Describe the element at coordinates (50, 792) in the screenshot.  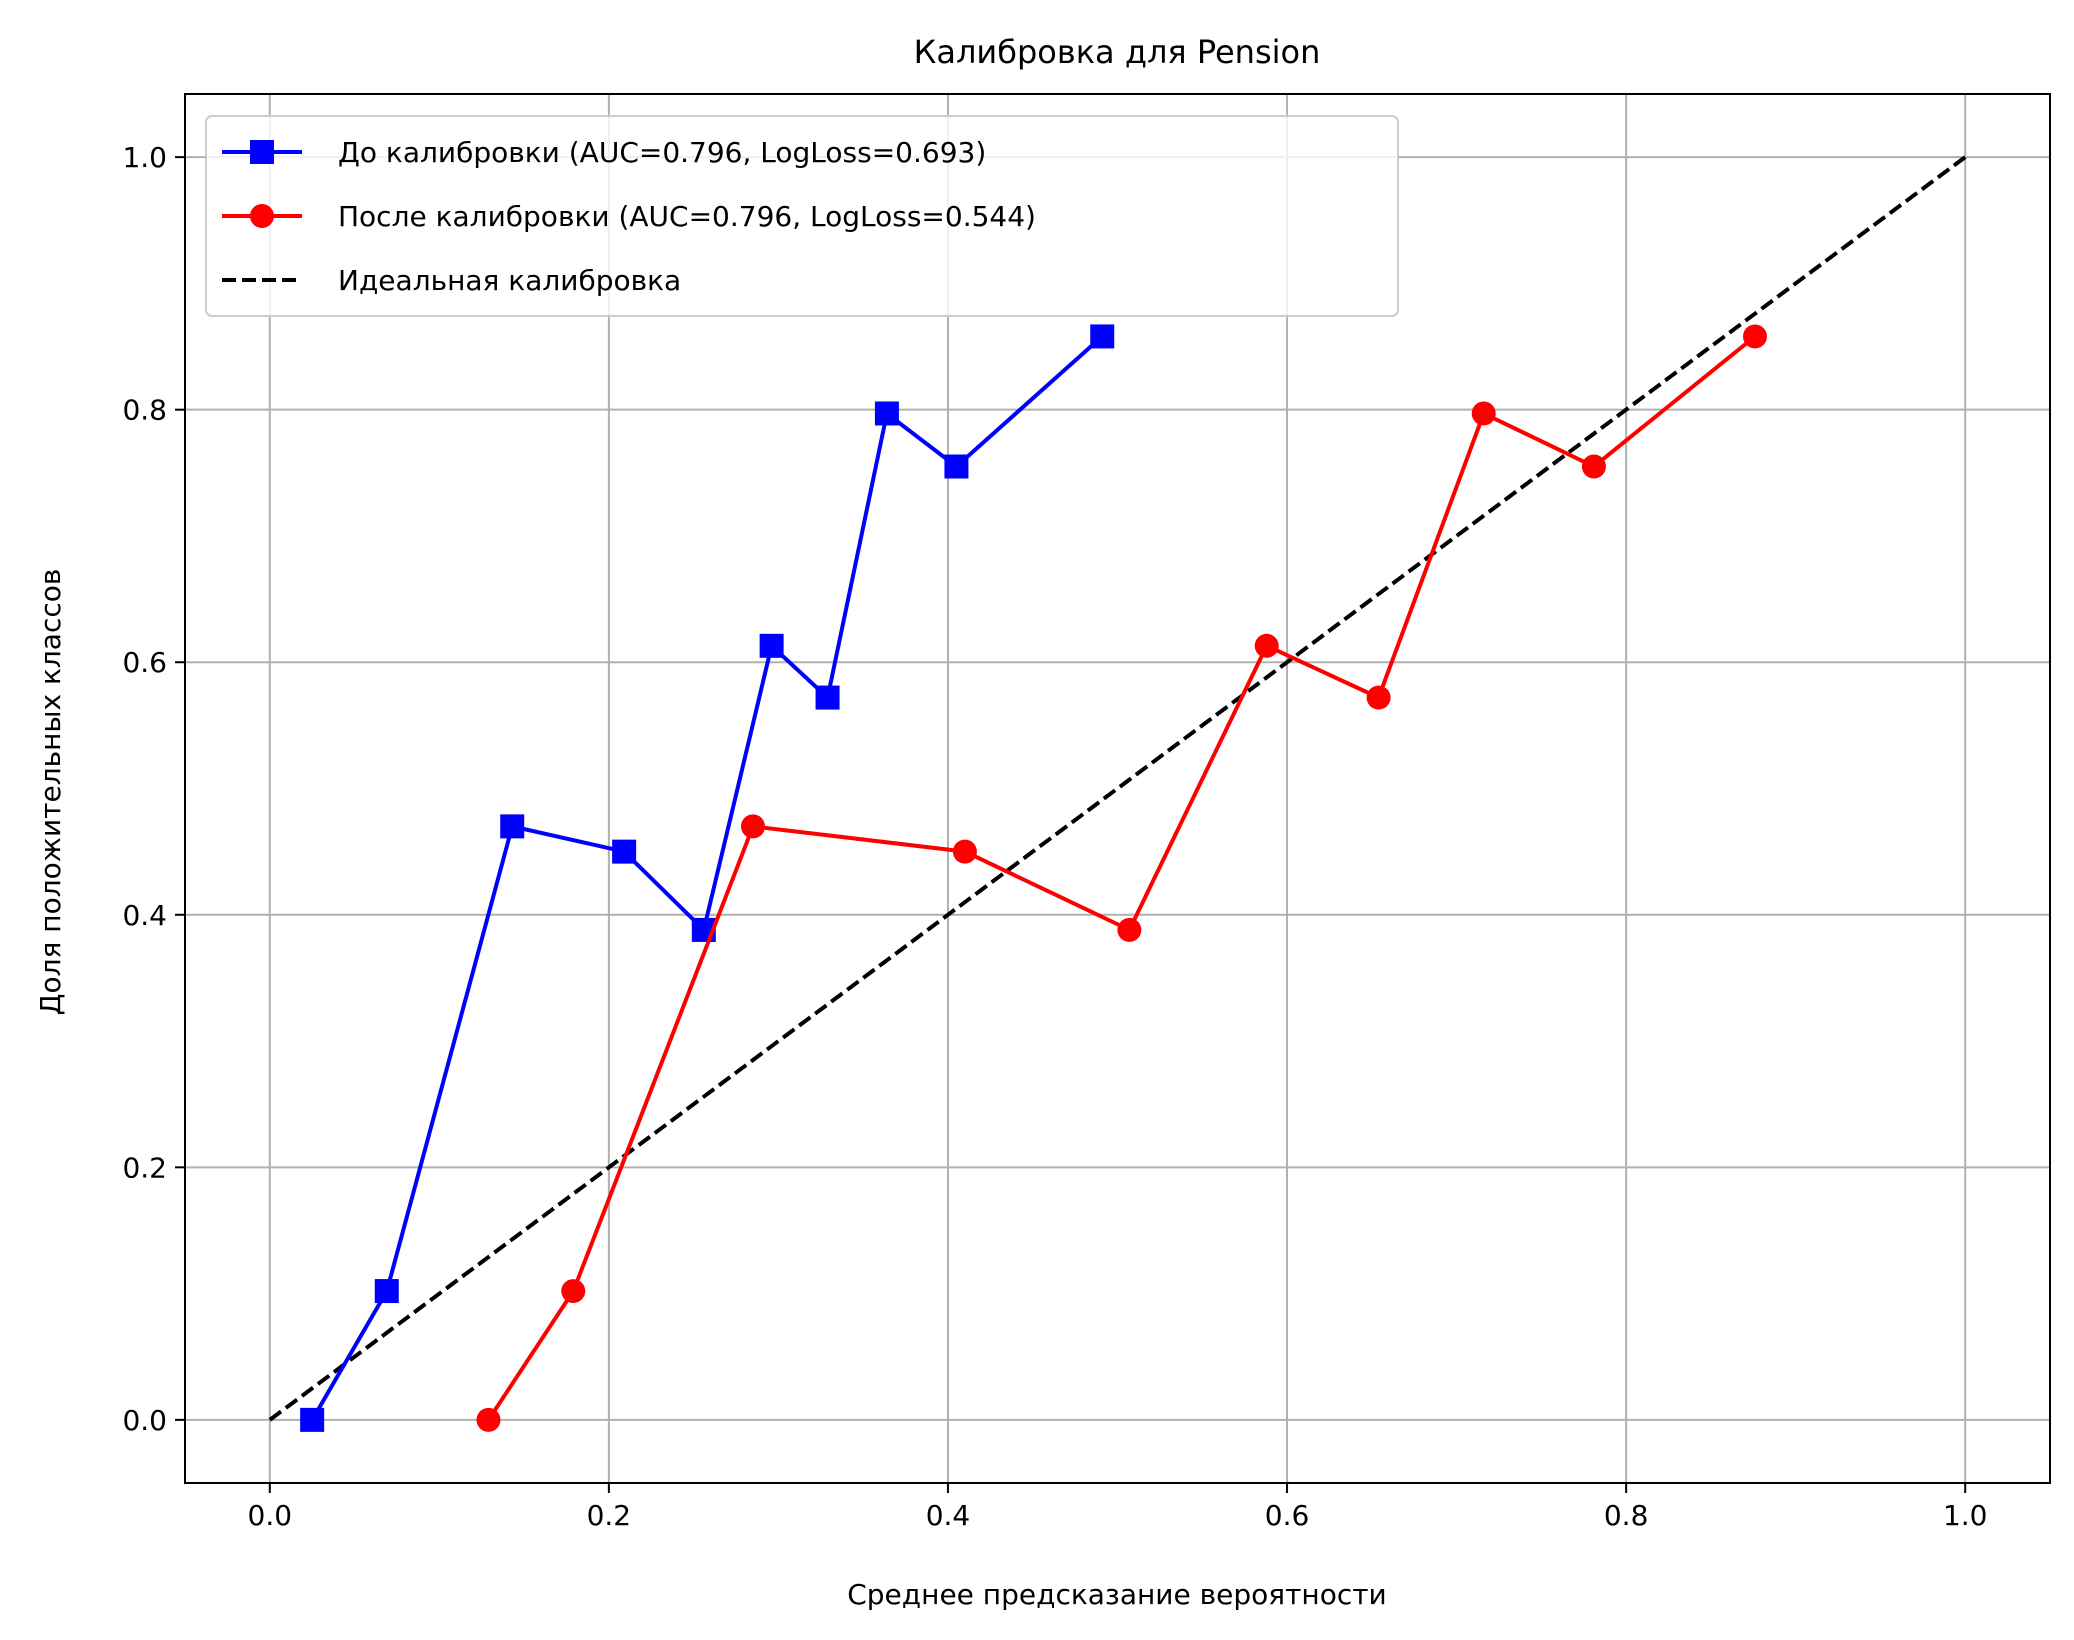
I see `y-axis-label: Доля положительных классов` at that location.